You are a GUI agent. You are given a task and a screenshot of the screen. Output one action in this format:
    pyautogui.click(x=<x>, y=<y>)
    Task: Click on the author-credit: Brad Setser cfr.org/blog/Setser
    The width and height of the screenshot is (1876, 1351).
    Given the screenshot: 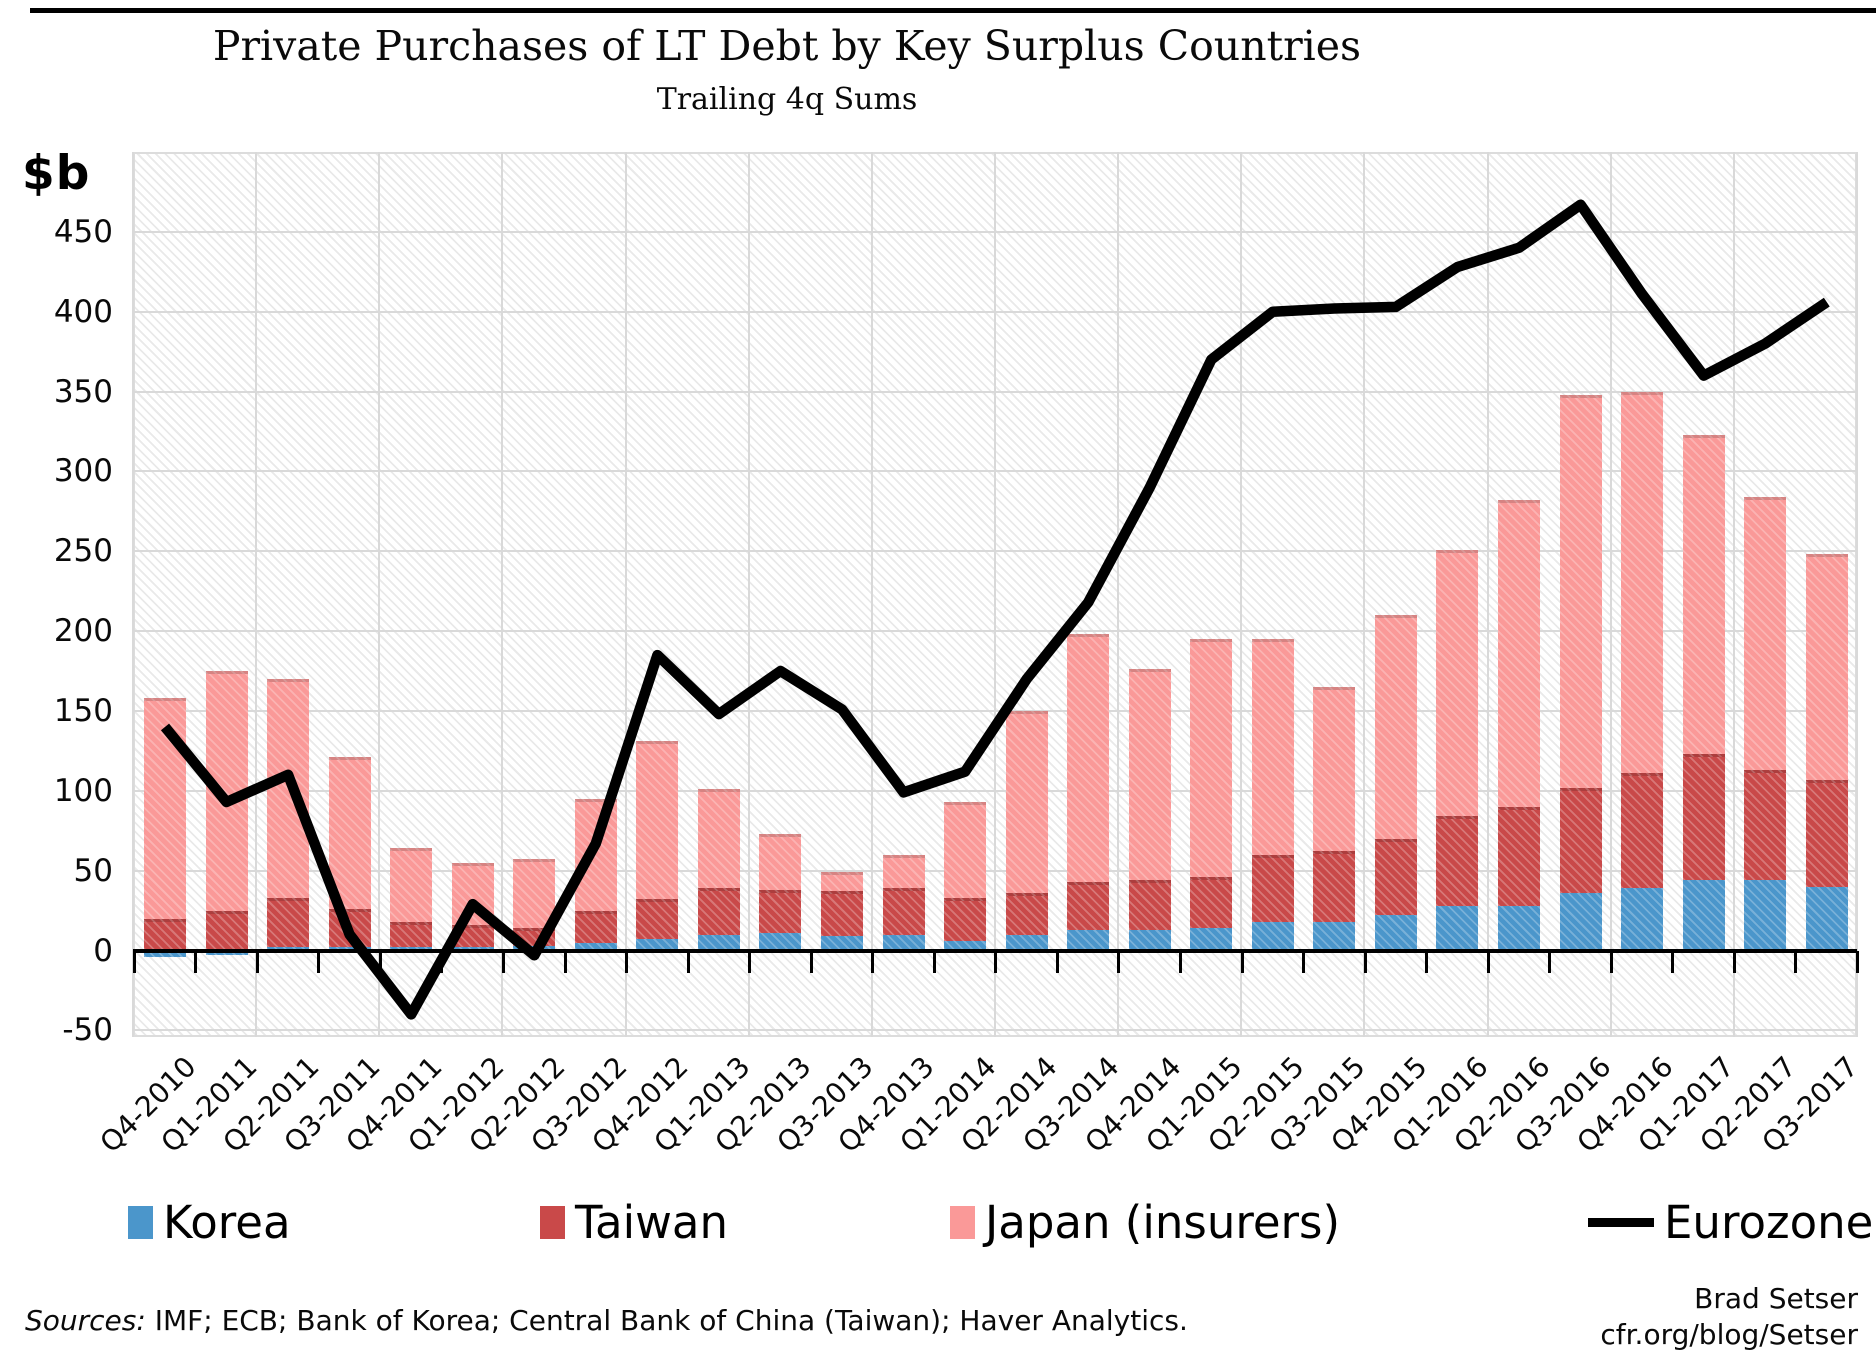 What is the action you would take?
    pyautogui.click(x=1729, y=1316)
    